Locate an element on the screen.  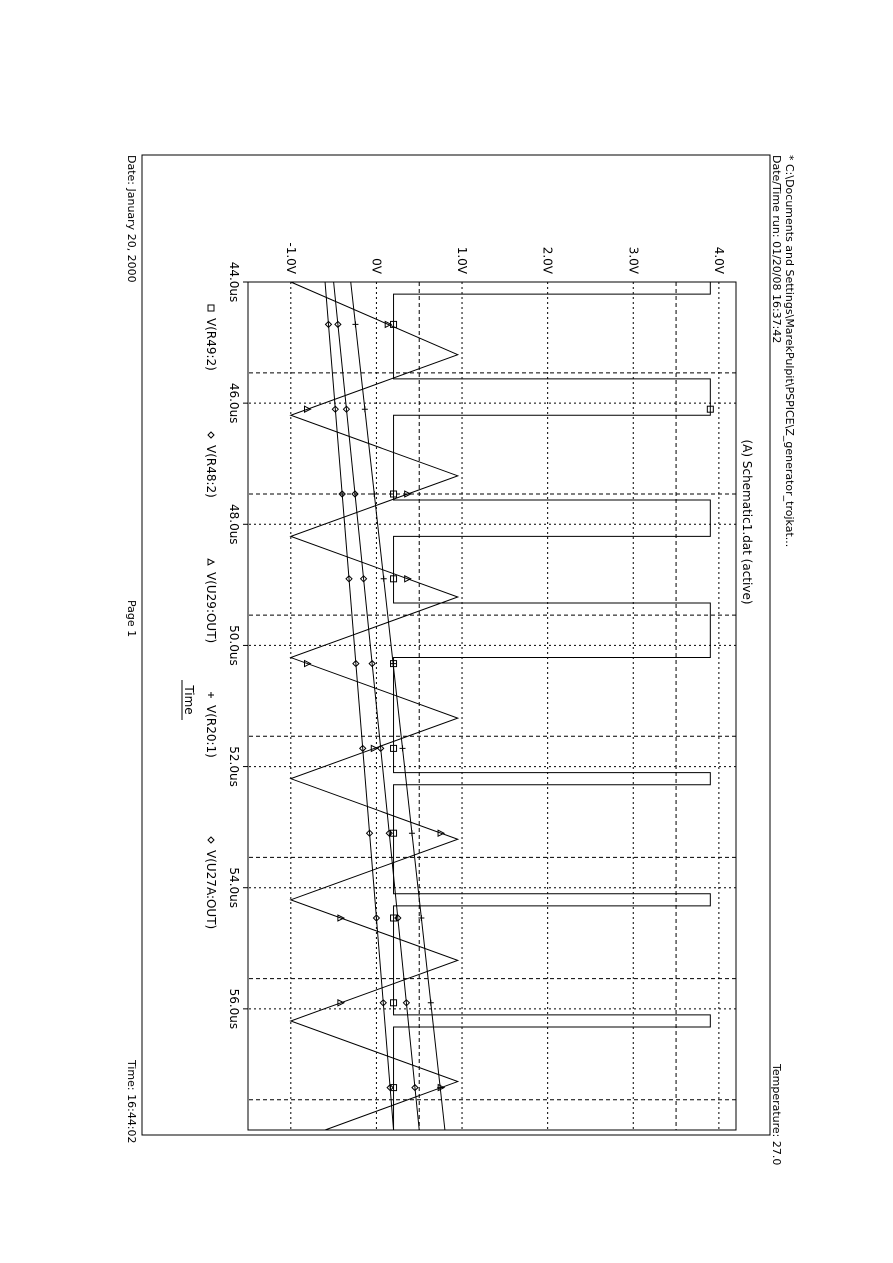
y-axis: -1.0V 0V 1.0V 2.0V 3.0V 4.0V is located at coordinates (505, 258).